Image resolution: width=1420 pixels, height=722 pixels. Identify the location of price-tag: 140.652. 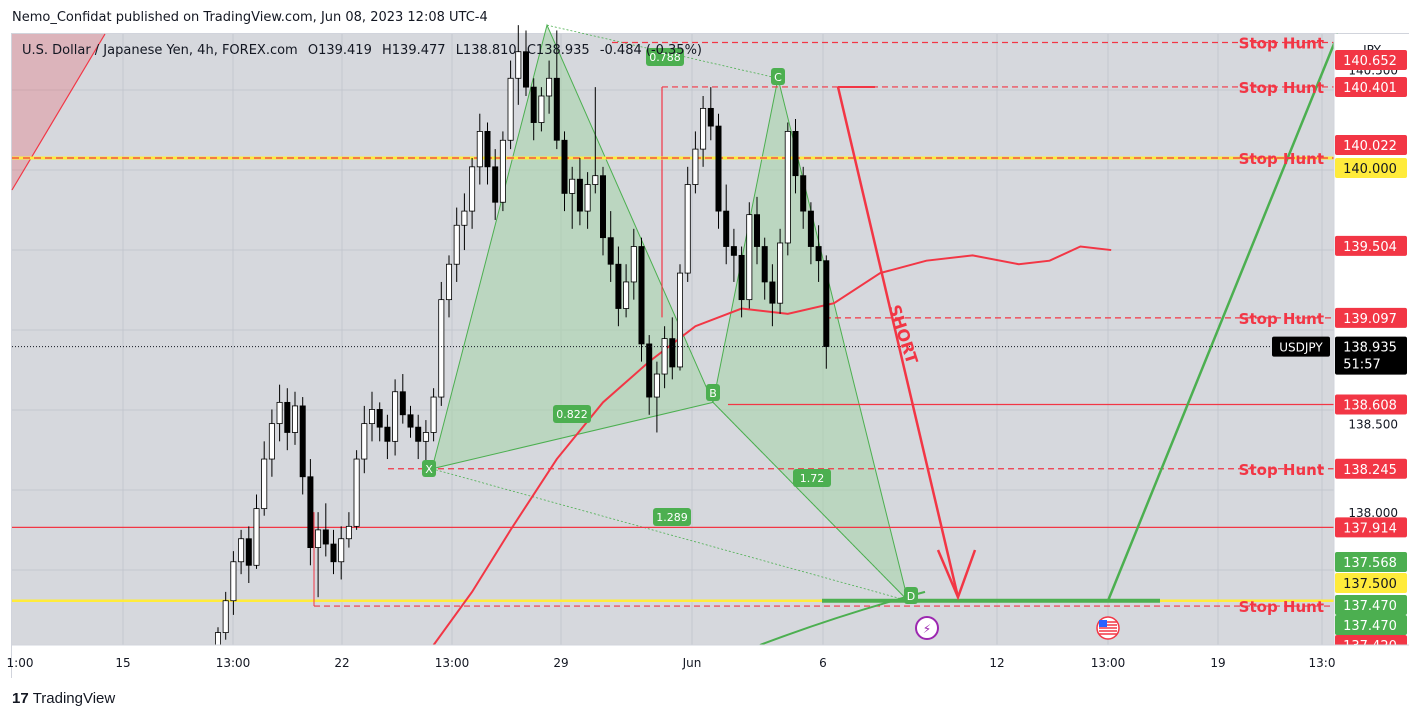
(1371, 60).